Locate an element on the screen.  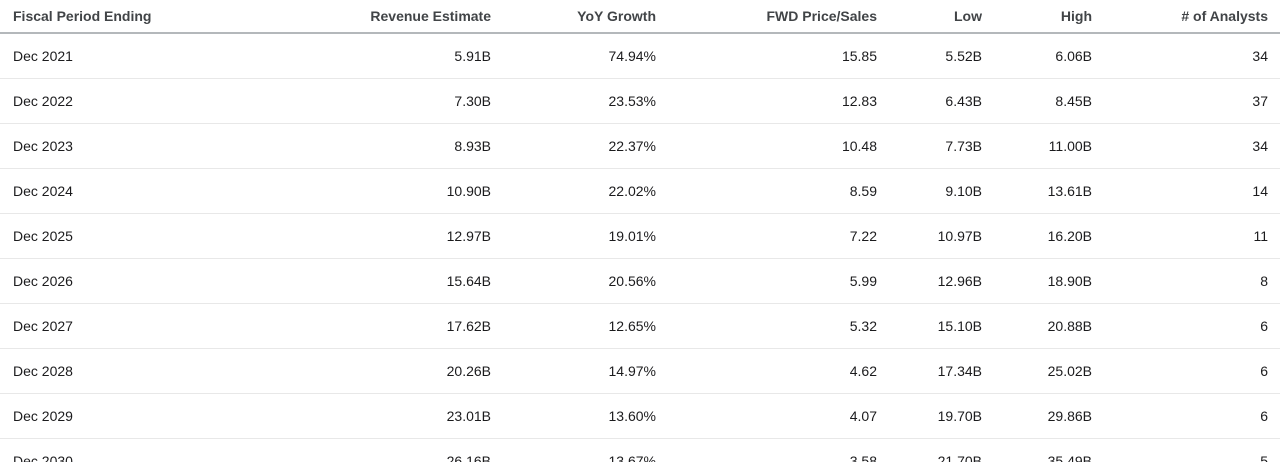
fiscal-period-cell: Dec 2026 is located at coordinates (110, 281).